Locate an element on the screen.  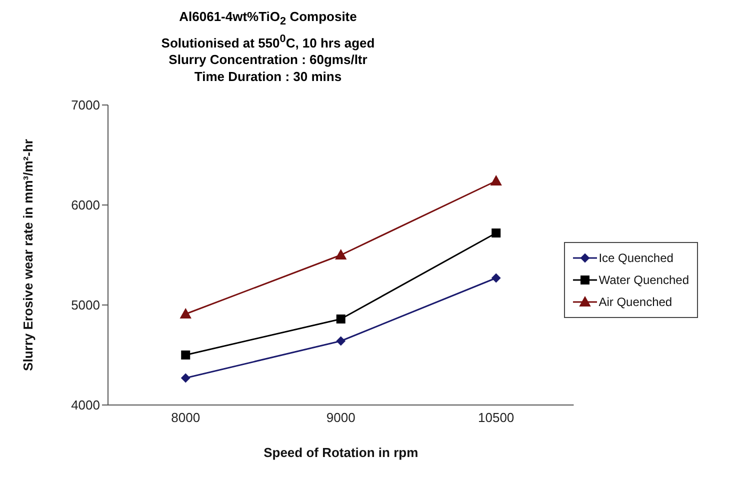
chart-subtitle: Solutionised at 550$^{0}$C, 10 hrs aged Slurry Concentration : 60gms/ltr Time Duration : 30 mins is located at coordinates (268, 58).